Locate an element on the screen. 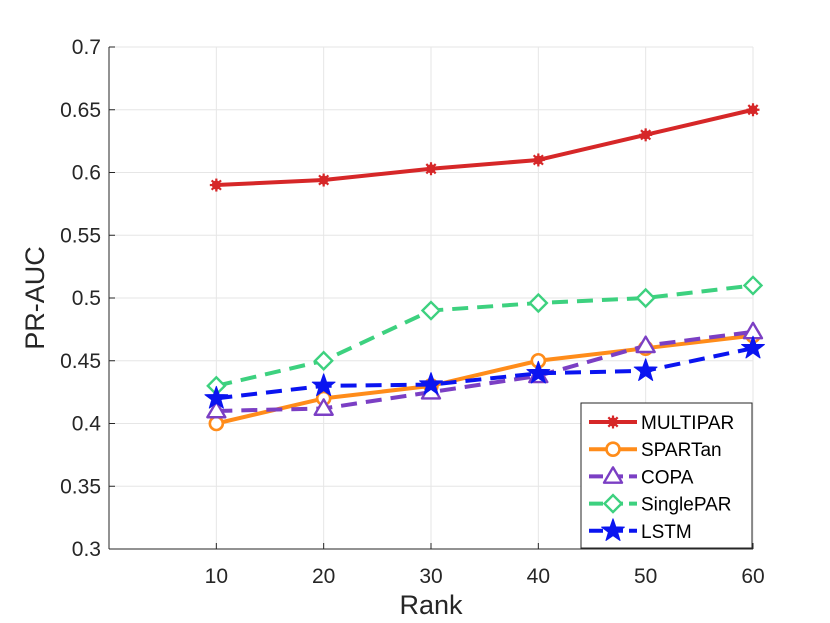  data-point-spartan is located at coordinates (216, 423).